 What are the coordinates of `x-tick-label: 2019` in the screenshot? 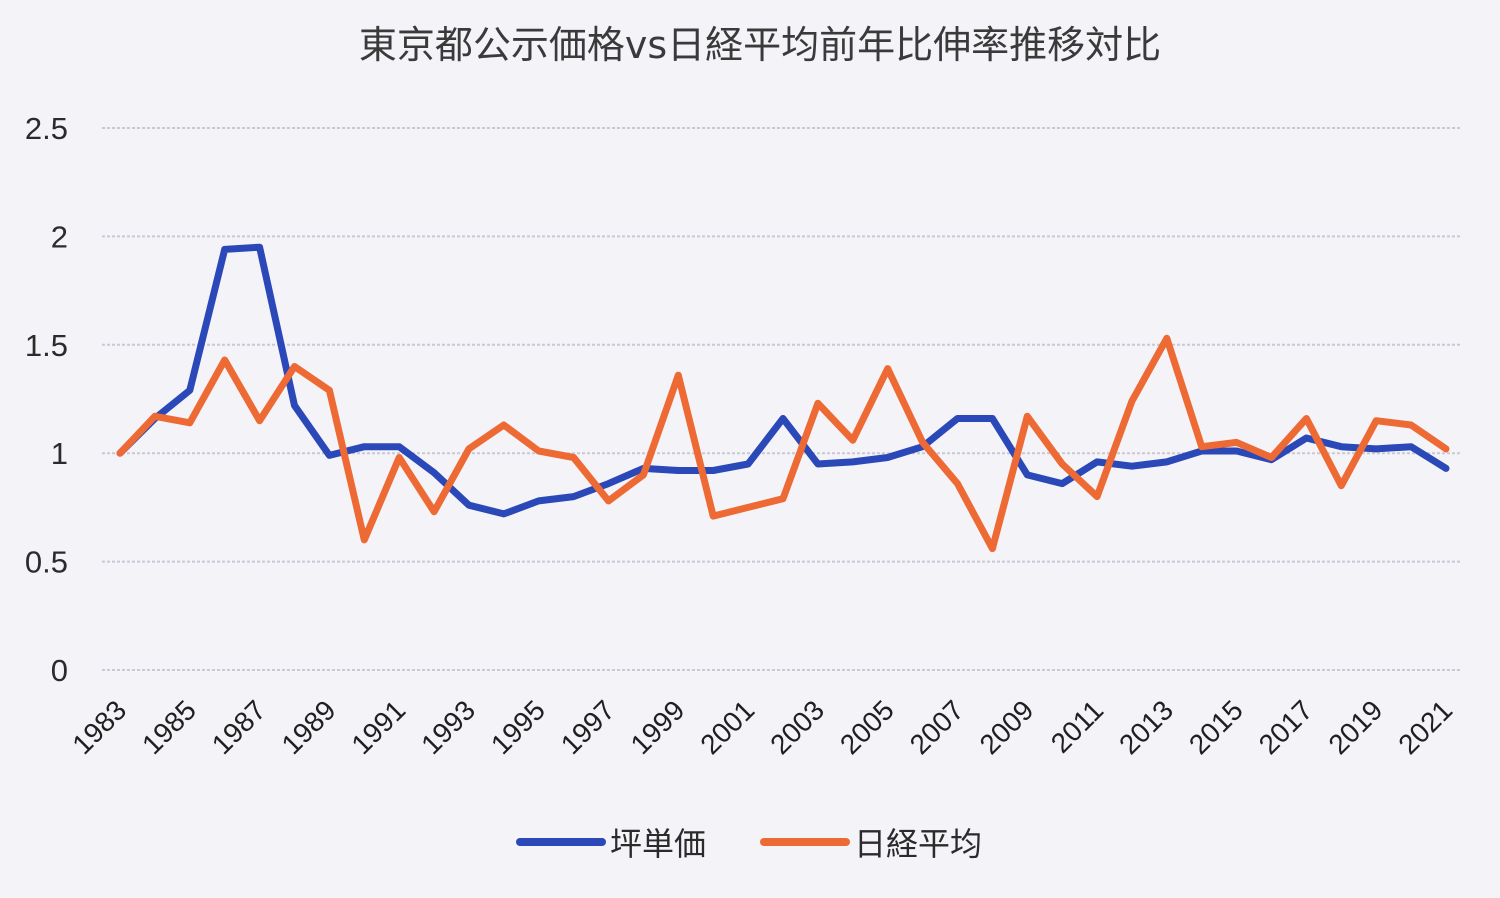 It's located at (1355, 727).